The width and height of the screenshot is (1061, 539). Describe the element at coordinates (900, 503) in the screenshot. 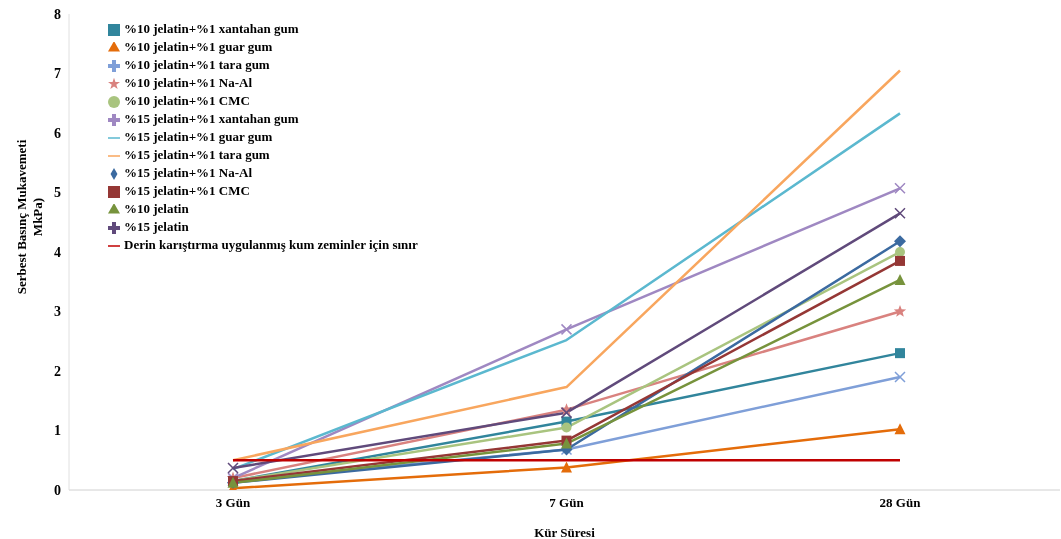

I see `x-tick-label: 28 Gün` at that location.